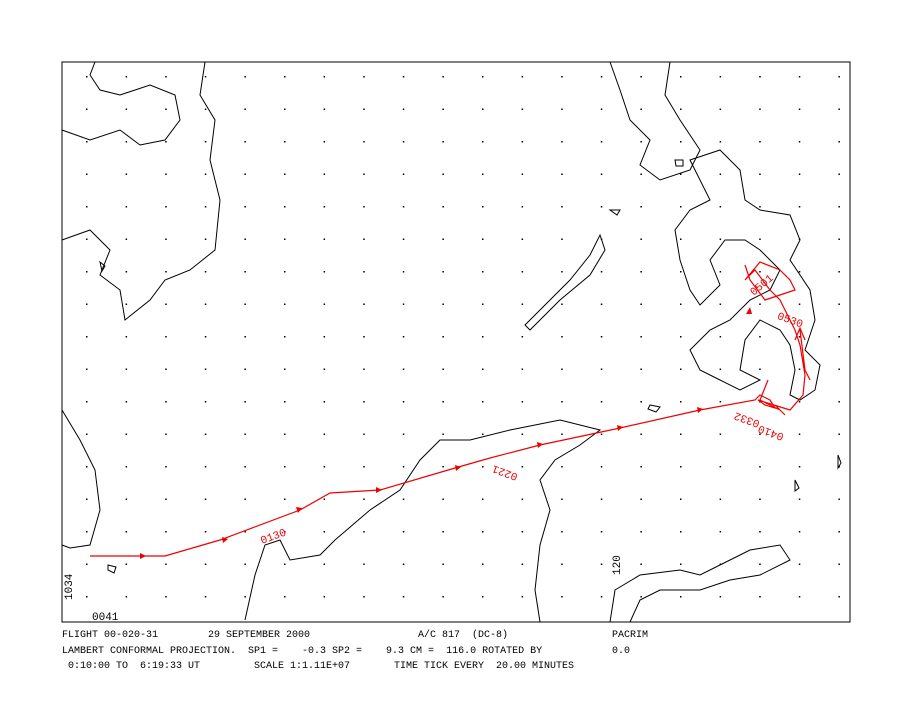 This screenshot has height=705, width=913. I want to click on corner-label: 1034, so click(70, 586).